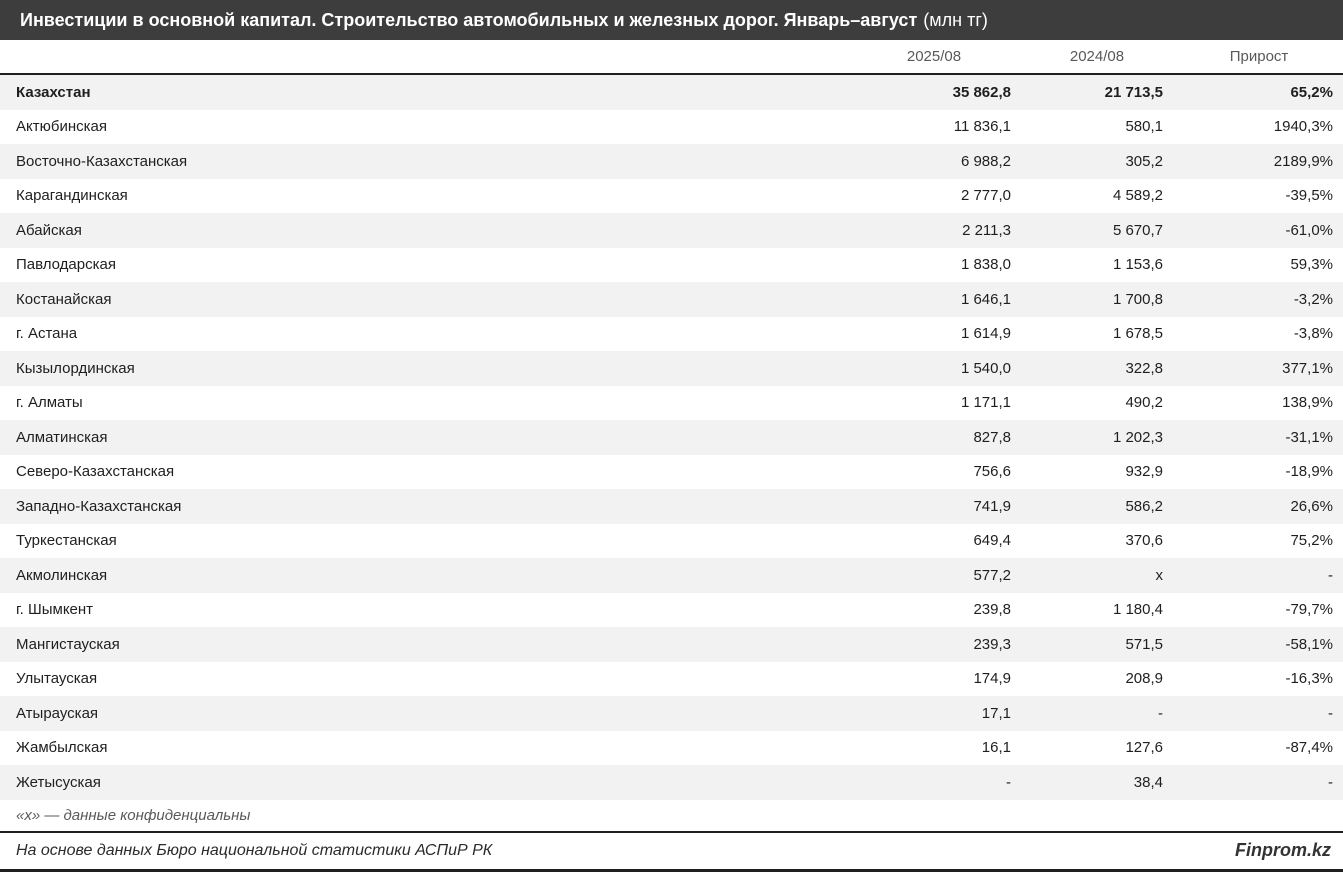 The image size is (1343, 872). Describe the element at coordinates (62, 748) in the screenshot. I see `region-name: Жамбылская` at that location.